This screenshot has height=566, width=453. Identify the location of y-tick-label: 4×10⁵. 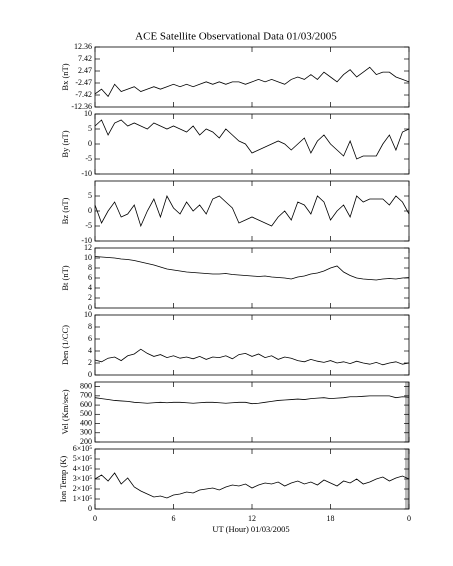
(83, 468).